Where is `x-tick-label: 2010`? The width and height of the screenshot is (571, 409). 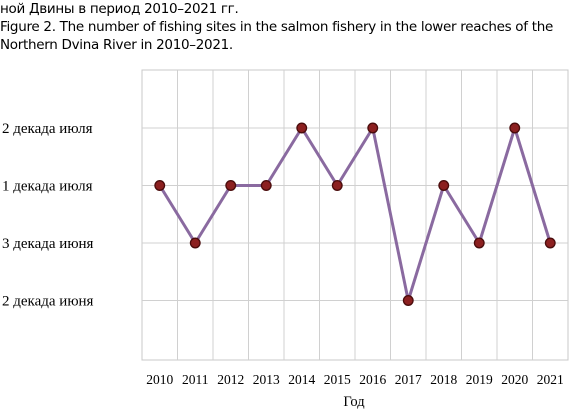 x-tick-label: 2010 is located at coordinates (159, 379).